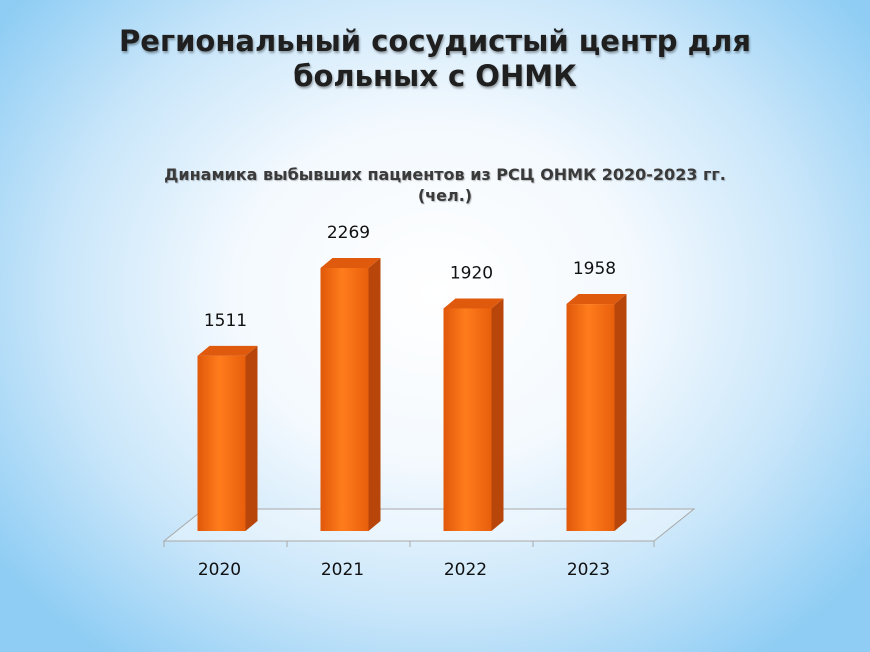 This screenshot has width=870, height=652. What do you see at coordinates (435, 41) in the screenshot?
I see `slide-title-line-1: Региональный сосудистый центр для` at bounding box center [435, 41].